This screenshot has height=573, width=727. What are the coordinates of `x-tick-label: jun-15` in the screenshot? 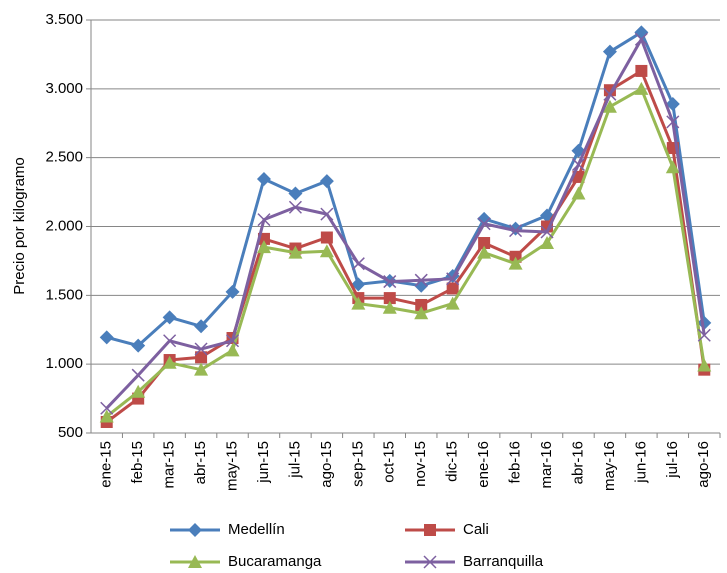 It's located at (263, 462).